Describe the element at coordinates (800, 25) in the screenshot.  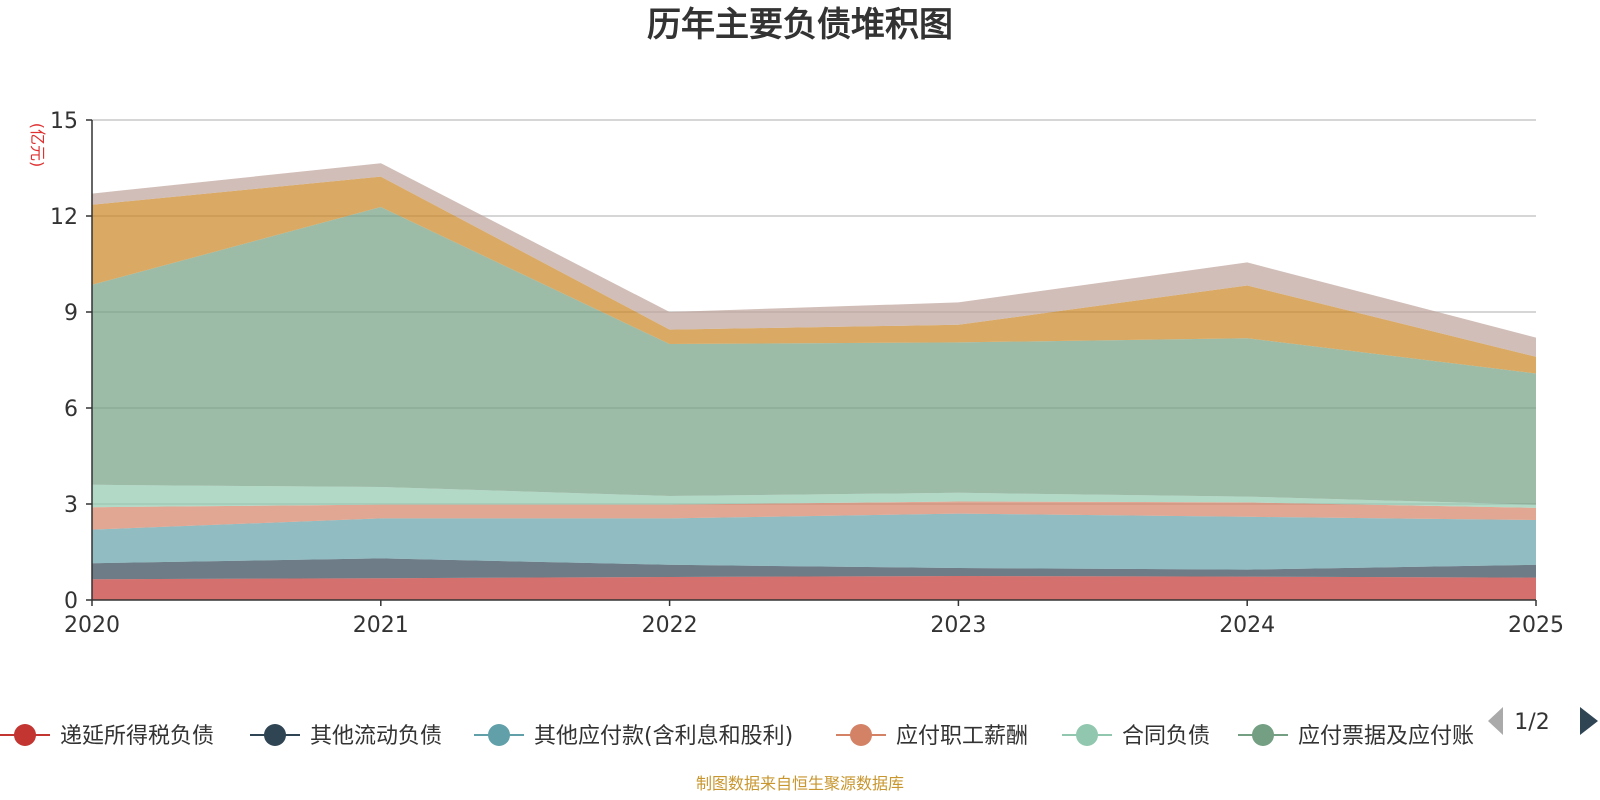
I see `chart-title: 历年主要负债堆积图` at that location.